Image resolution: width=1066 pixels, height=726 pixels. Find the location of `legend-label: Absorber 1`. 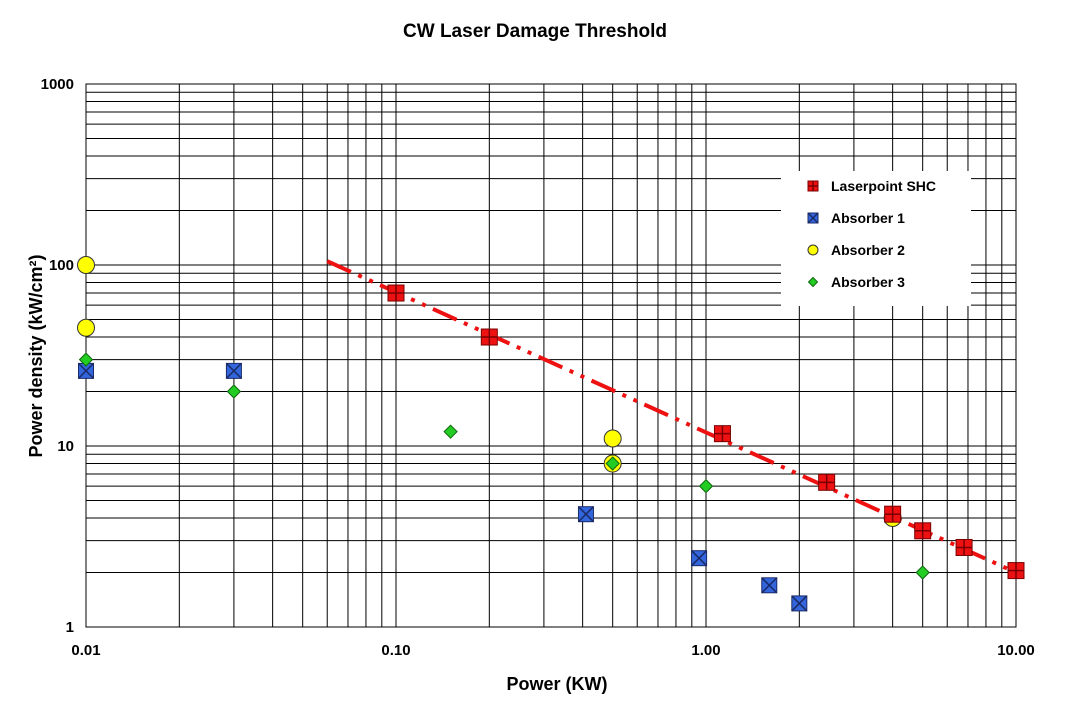

legend-label: Absorber 1 is located at coordinates (868, 218).